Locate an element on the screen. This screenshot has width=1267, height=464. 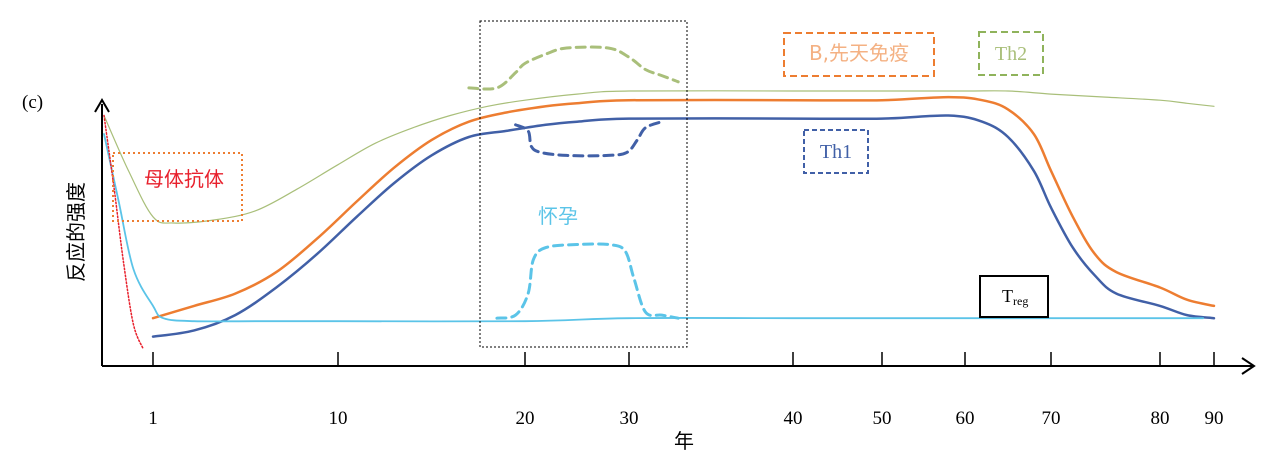
b-innate-label: B,先天免疫 is located at coordinates (859, 53).